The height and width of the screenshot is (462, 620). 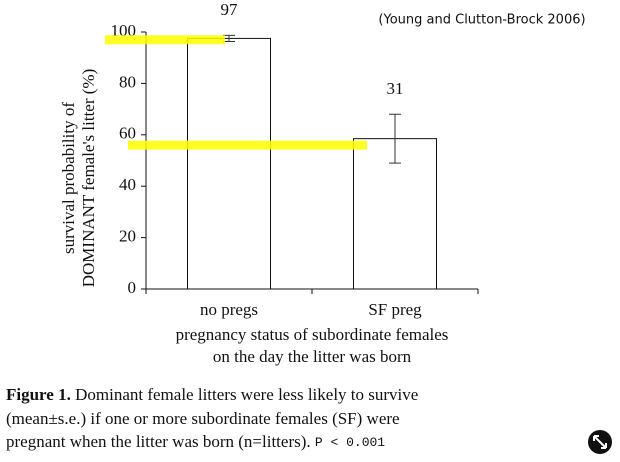 I want to click on sample-size: 31, so click(x=395, y=88).